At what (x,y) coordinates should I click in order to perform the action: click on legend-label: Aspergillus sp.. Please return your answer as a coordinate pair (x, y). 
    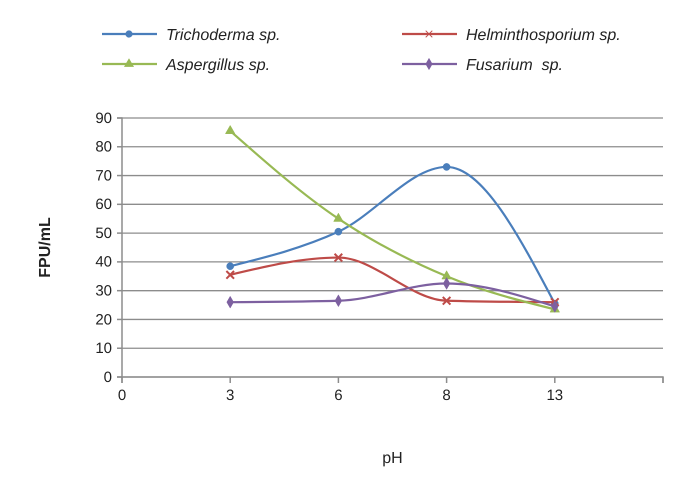
    Looking at the image, I should click on (217, 65).